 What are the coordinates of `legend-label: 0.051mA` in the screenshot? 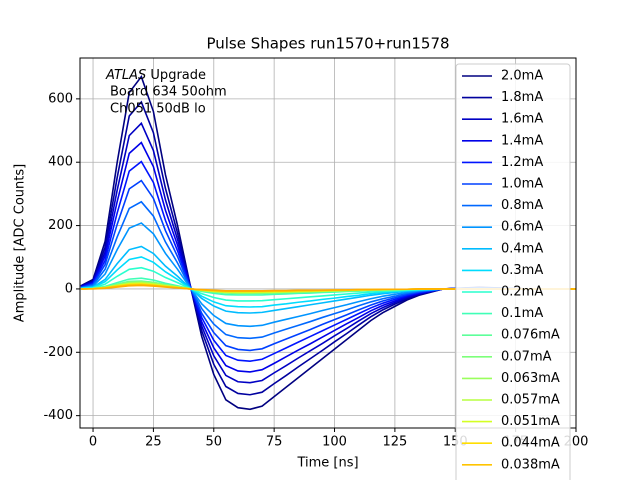 It's located at (530, 421).